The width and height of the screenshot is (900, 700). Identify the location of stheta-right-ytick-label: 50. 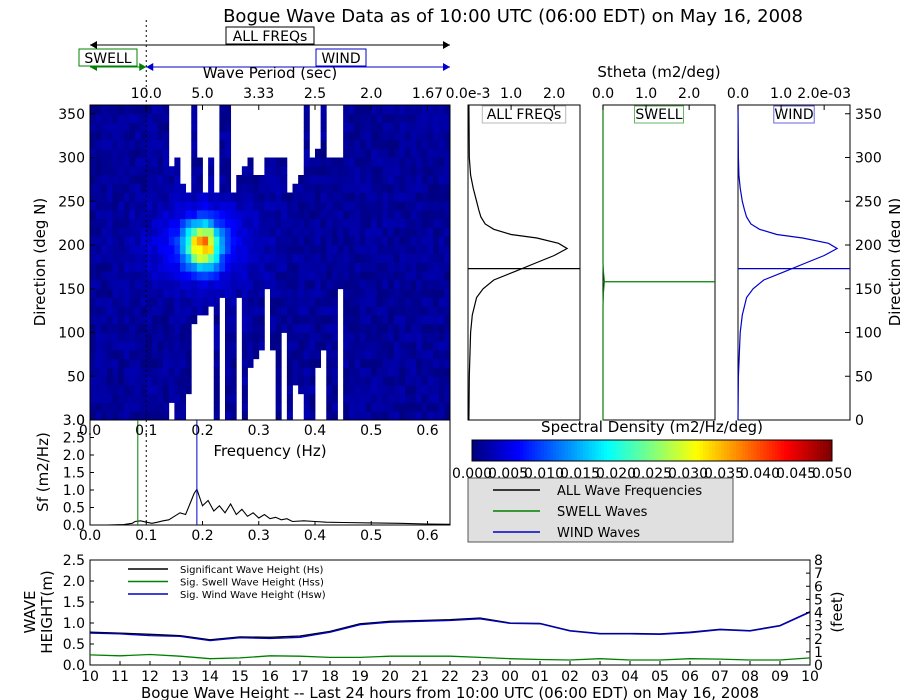
(864, 377).